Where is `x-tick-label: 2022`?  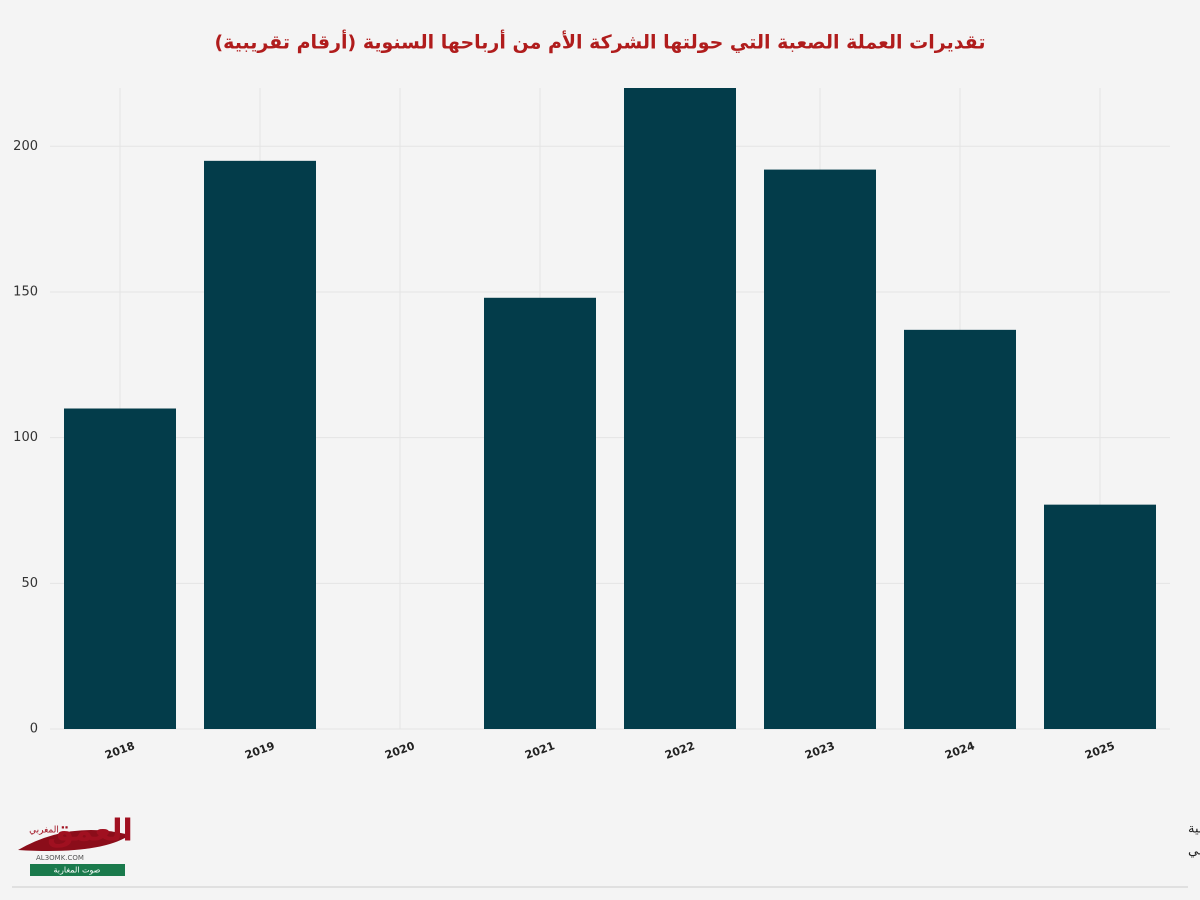 x-tick-label: 2022 is located at coordinates (679, 750).